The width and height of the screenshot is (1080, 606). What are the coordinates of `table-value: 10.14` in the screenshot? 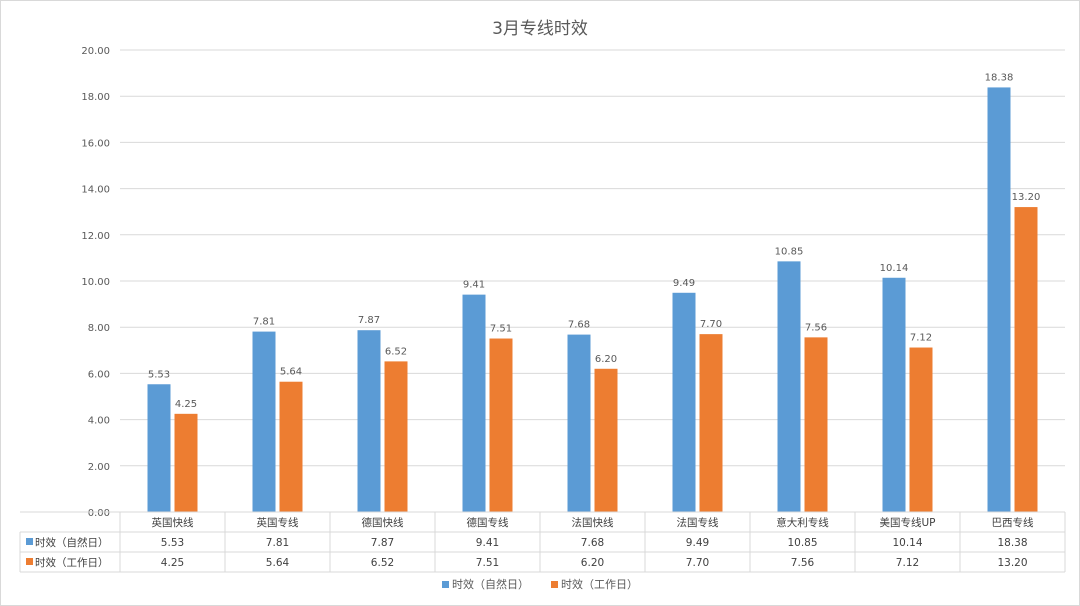 It's located at (907, 543).